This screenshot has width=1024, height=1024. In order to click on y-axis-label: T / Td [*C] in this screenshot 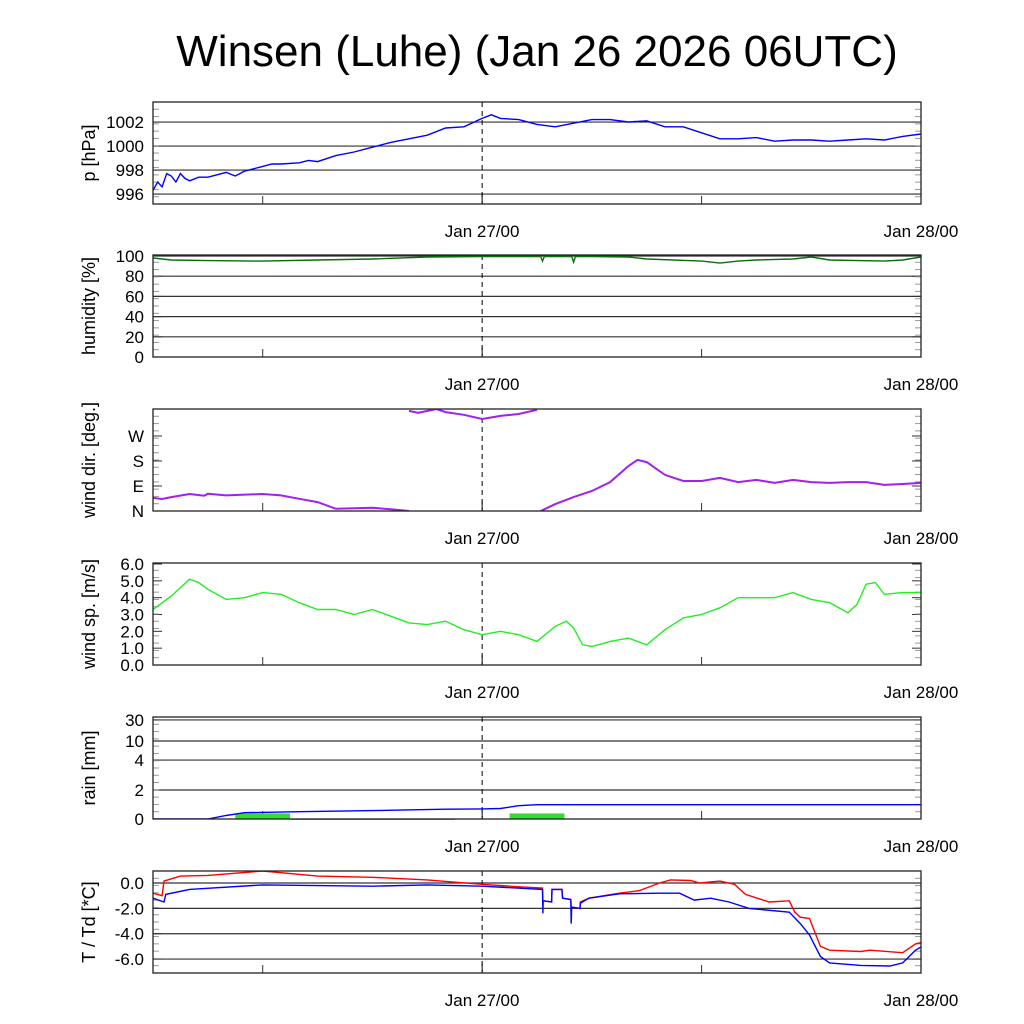, I will do `click(89, 921)`.